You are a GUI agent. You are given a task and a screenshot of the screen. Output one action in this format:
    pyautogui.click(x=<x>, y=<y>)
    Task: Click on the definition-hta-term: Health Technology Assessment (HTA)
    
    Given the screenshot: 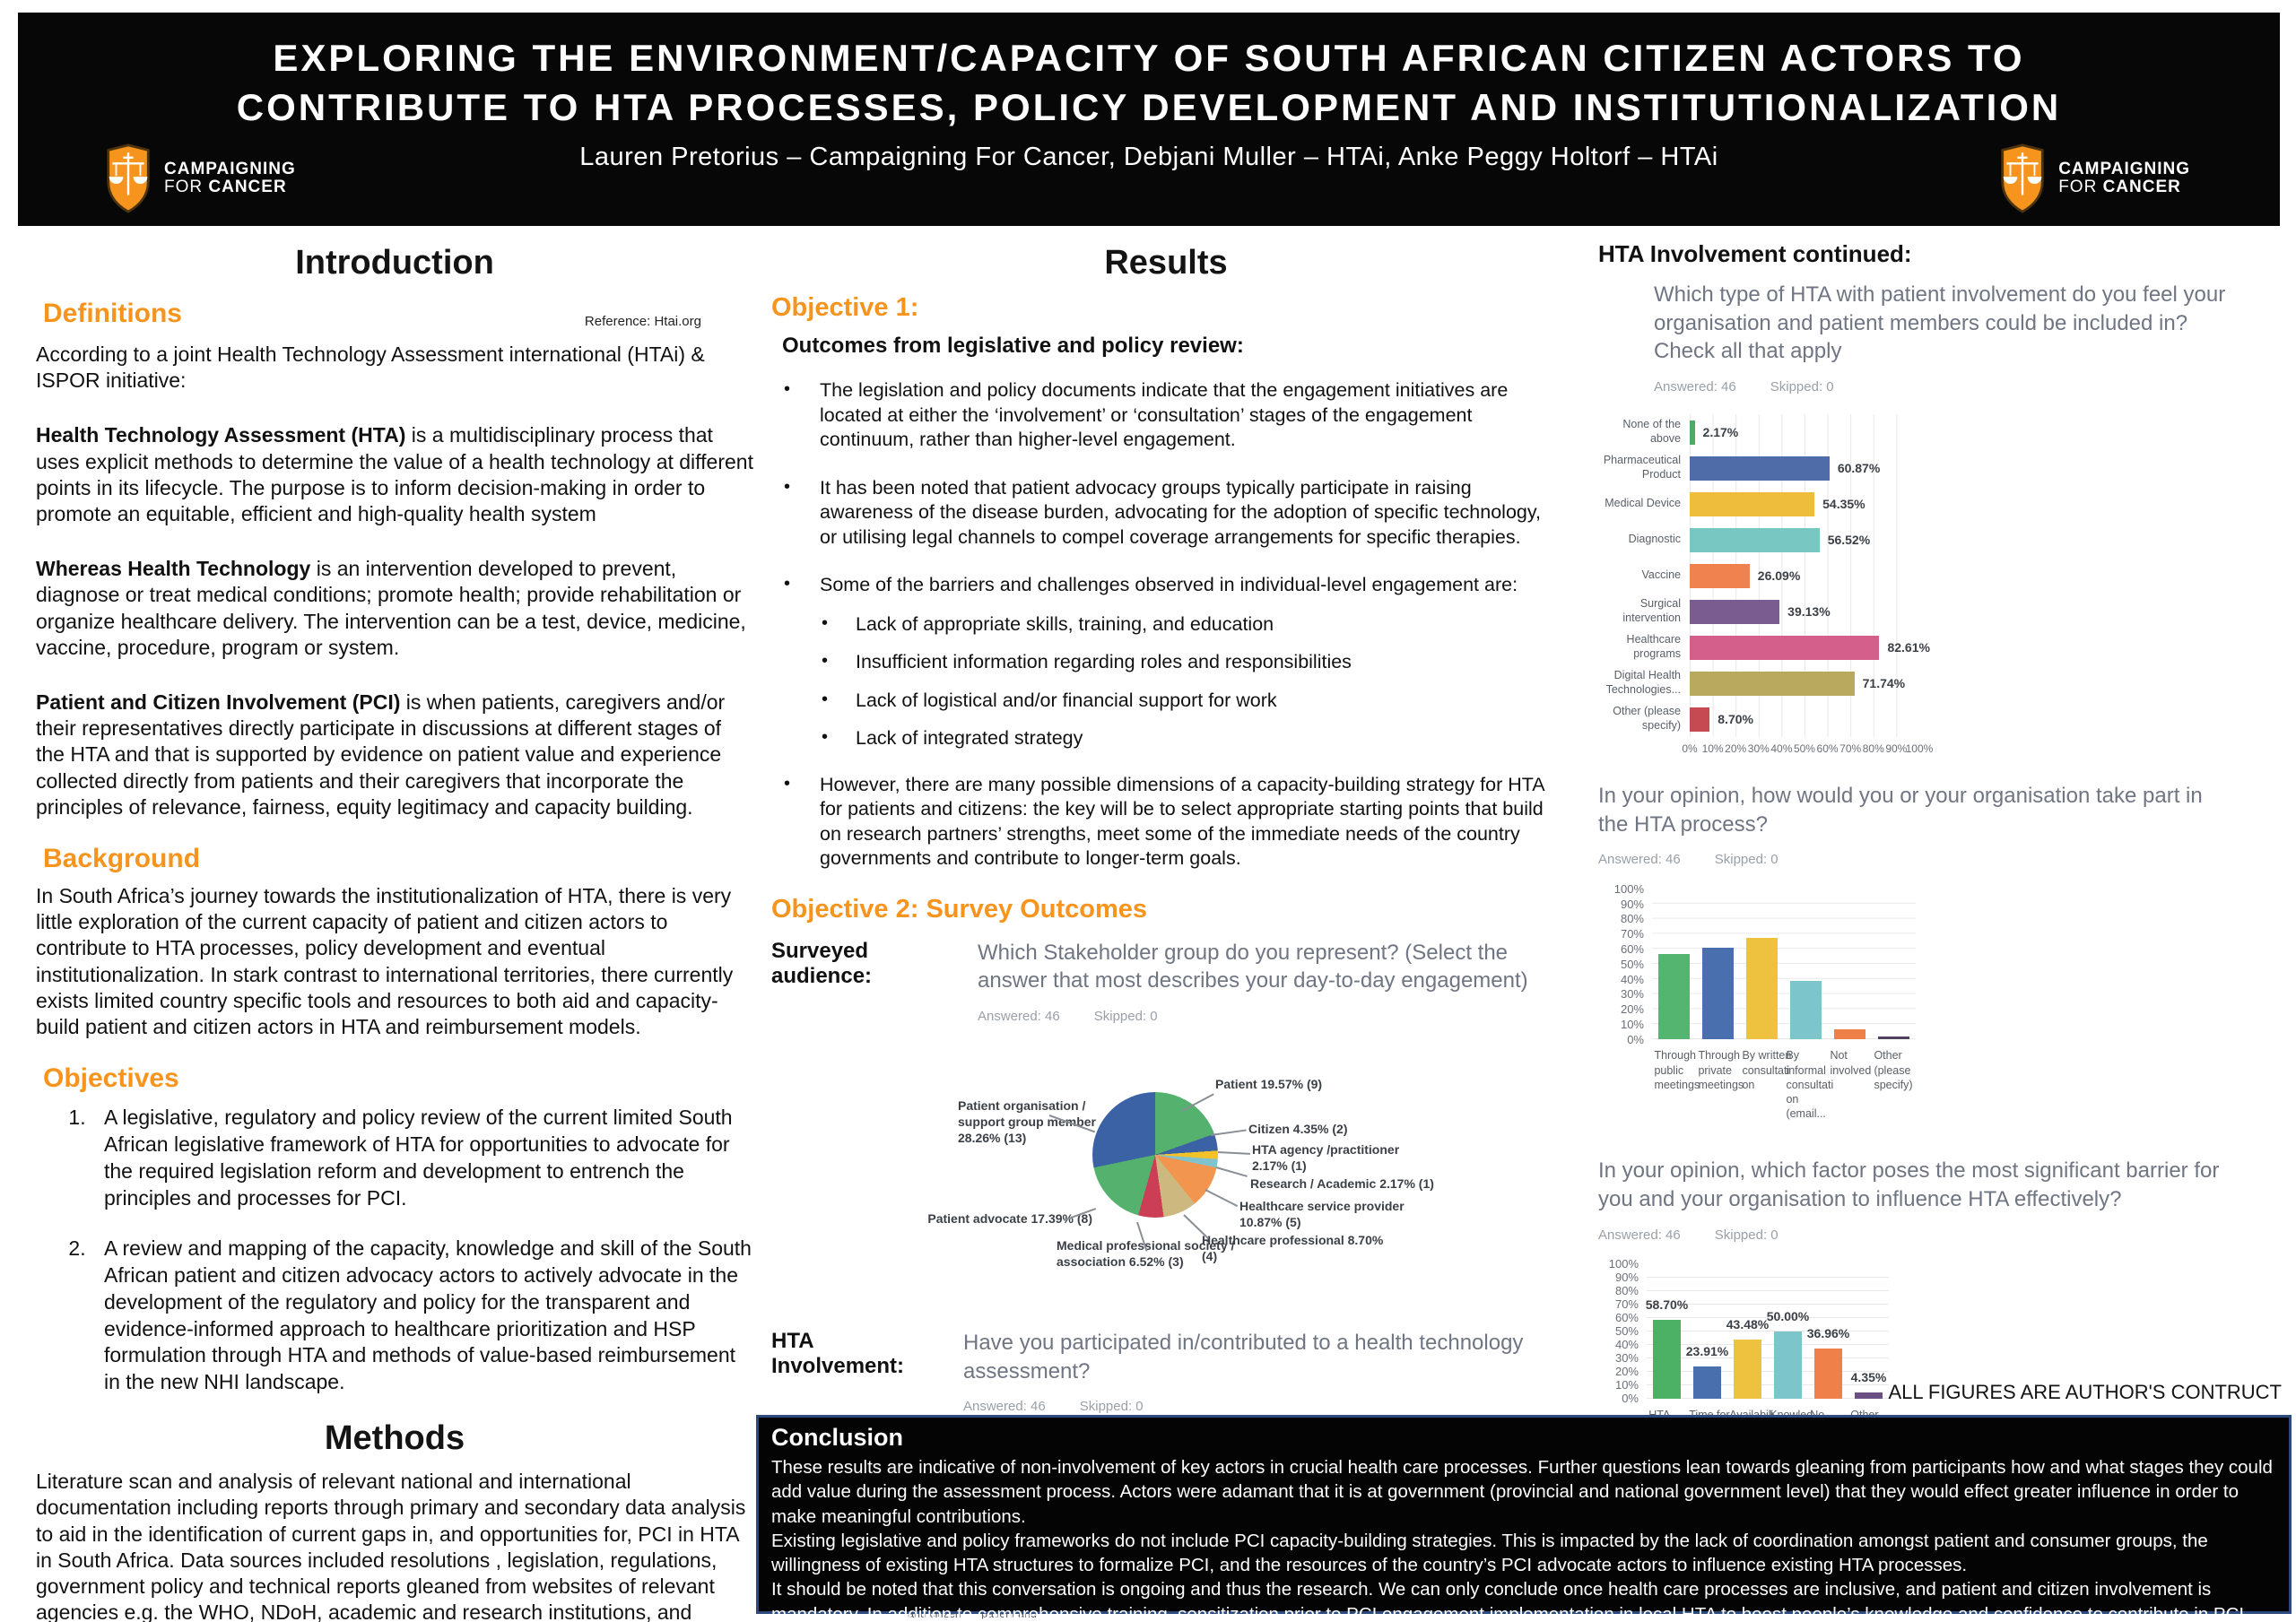 What is the action you would take?
    pyautogui.click(x=221, y=435)
    